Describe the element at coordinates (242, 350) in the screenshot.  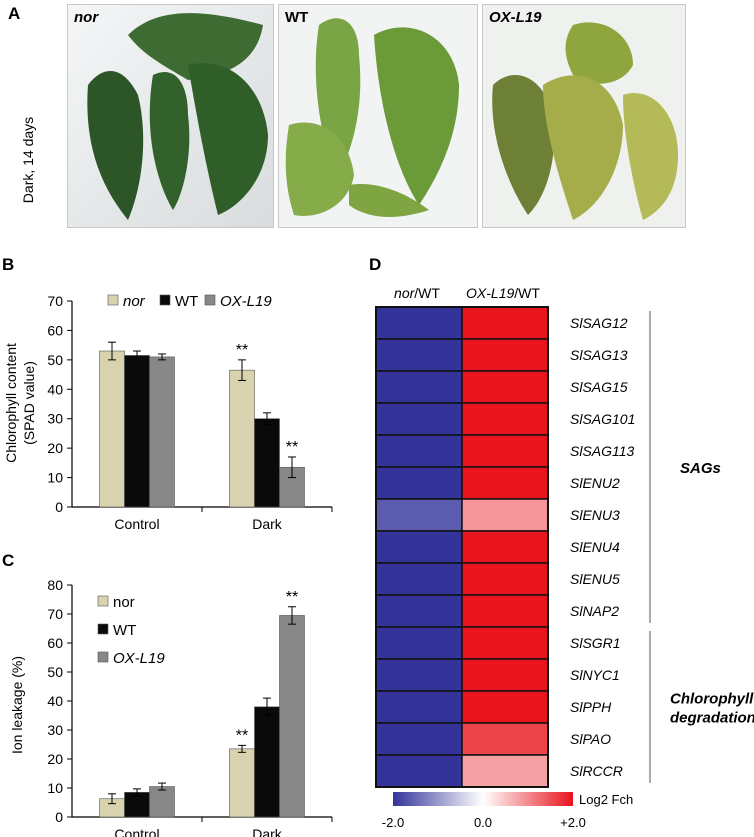
I see `chart-b-significance-stars: **` at that location.